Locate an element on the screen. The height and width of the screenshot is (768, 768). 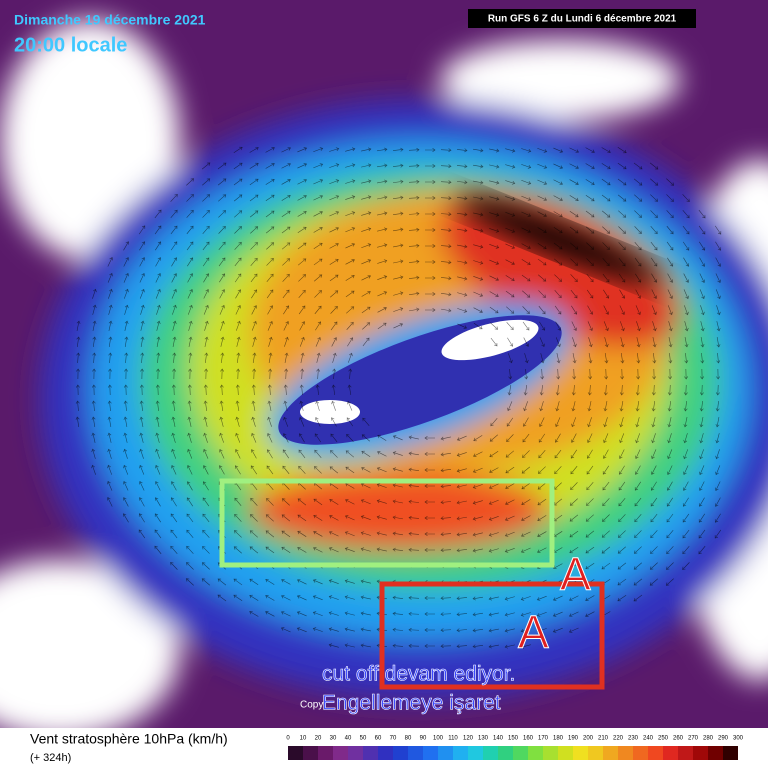
colorbar-label: 90 is located at coordinates (423, 739).